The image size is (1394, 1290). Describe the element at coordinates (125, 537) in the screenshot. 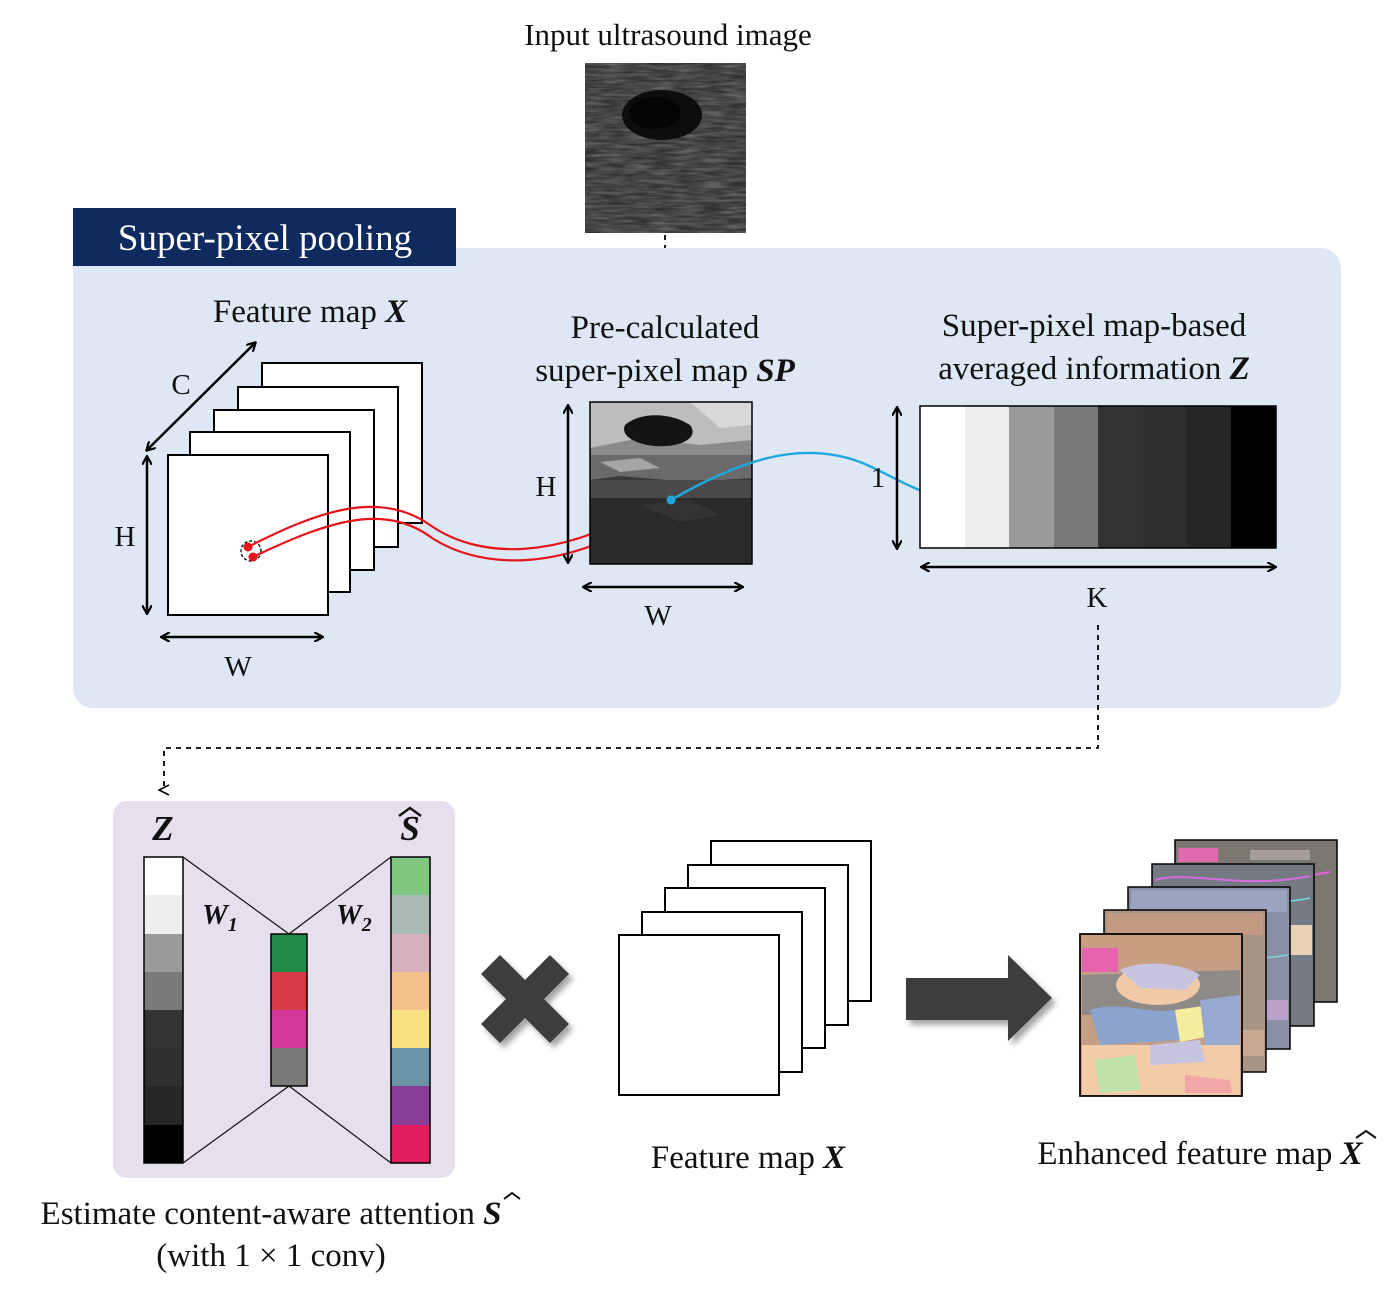

I see `h-dimension-label: H` at that location.